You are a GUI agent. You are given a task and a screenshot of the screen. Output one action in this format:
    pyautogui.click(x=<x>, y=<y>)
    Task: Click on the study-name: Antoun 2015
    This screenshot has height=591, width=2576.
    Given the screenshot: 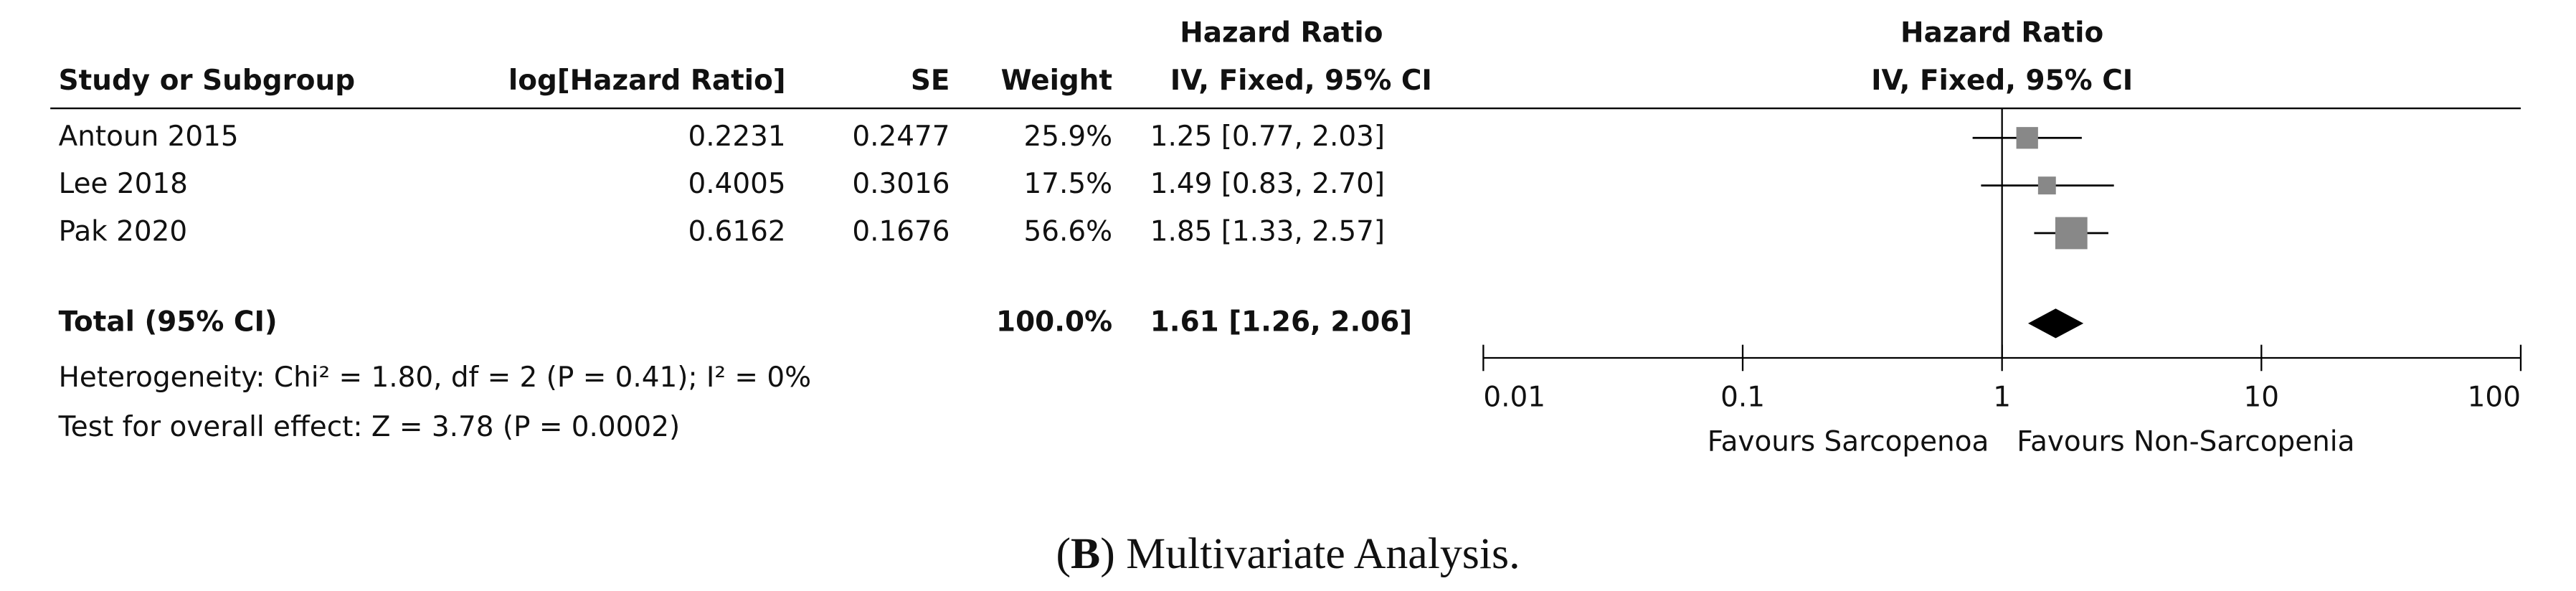 What is the action you would take?
    pyautogui.click(x=149, y=136)
    